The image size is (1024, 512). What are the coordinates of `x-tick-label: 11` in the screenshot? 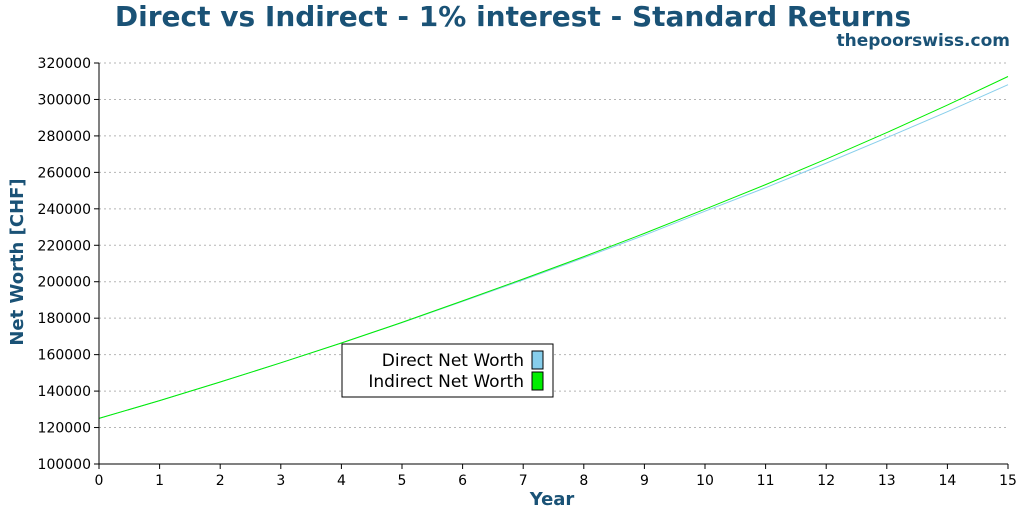 It's located at (766, 481).